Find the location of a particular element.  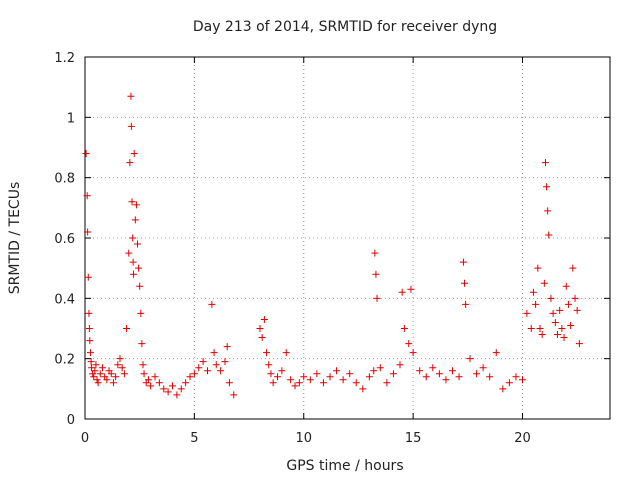

y-tick-label: 0 is located at coordinates (71, 420).